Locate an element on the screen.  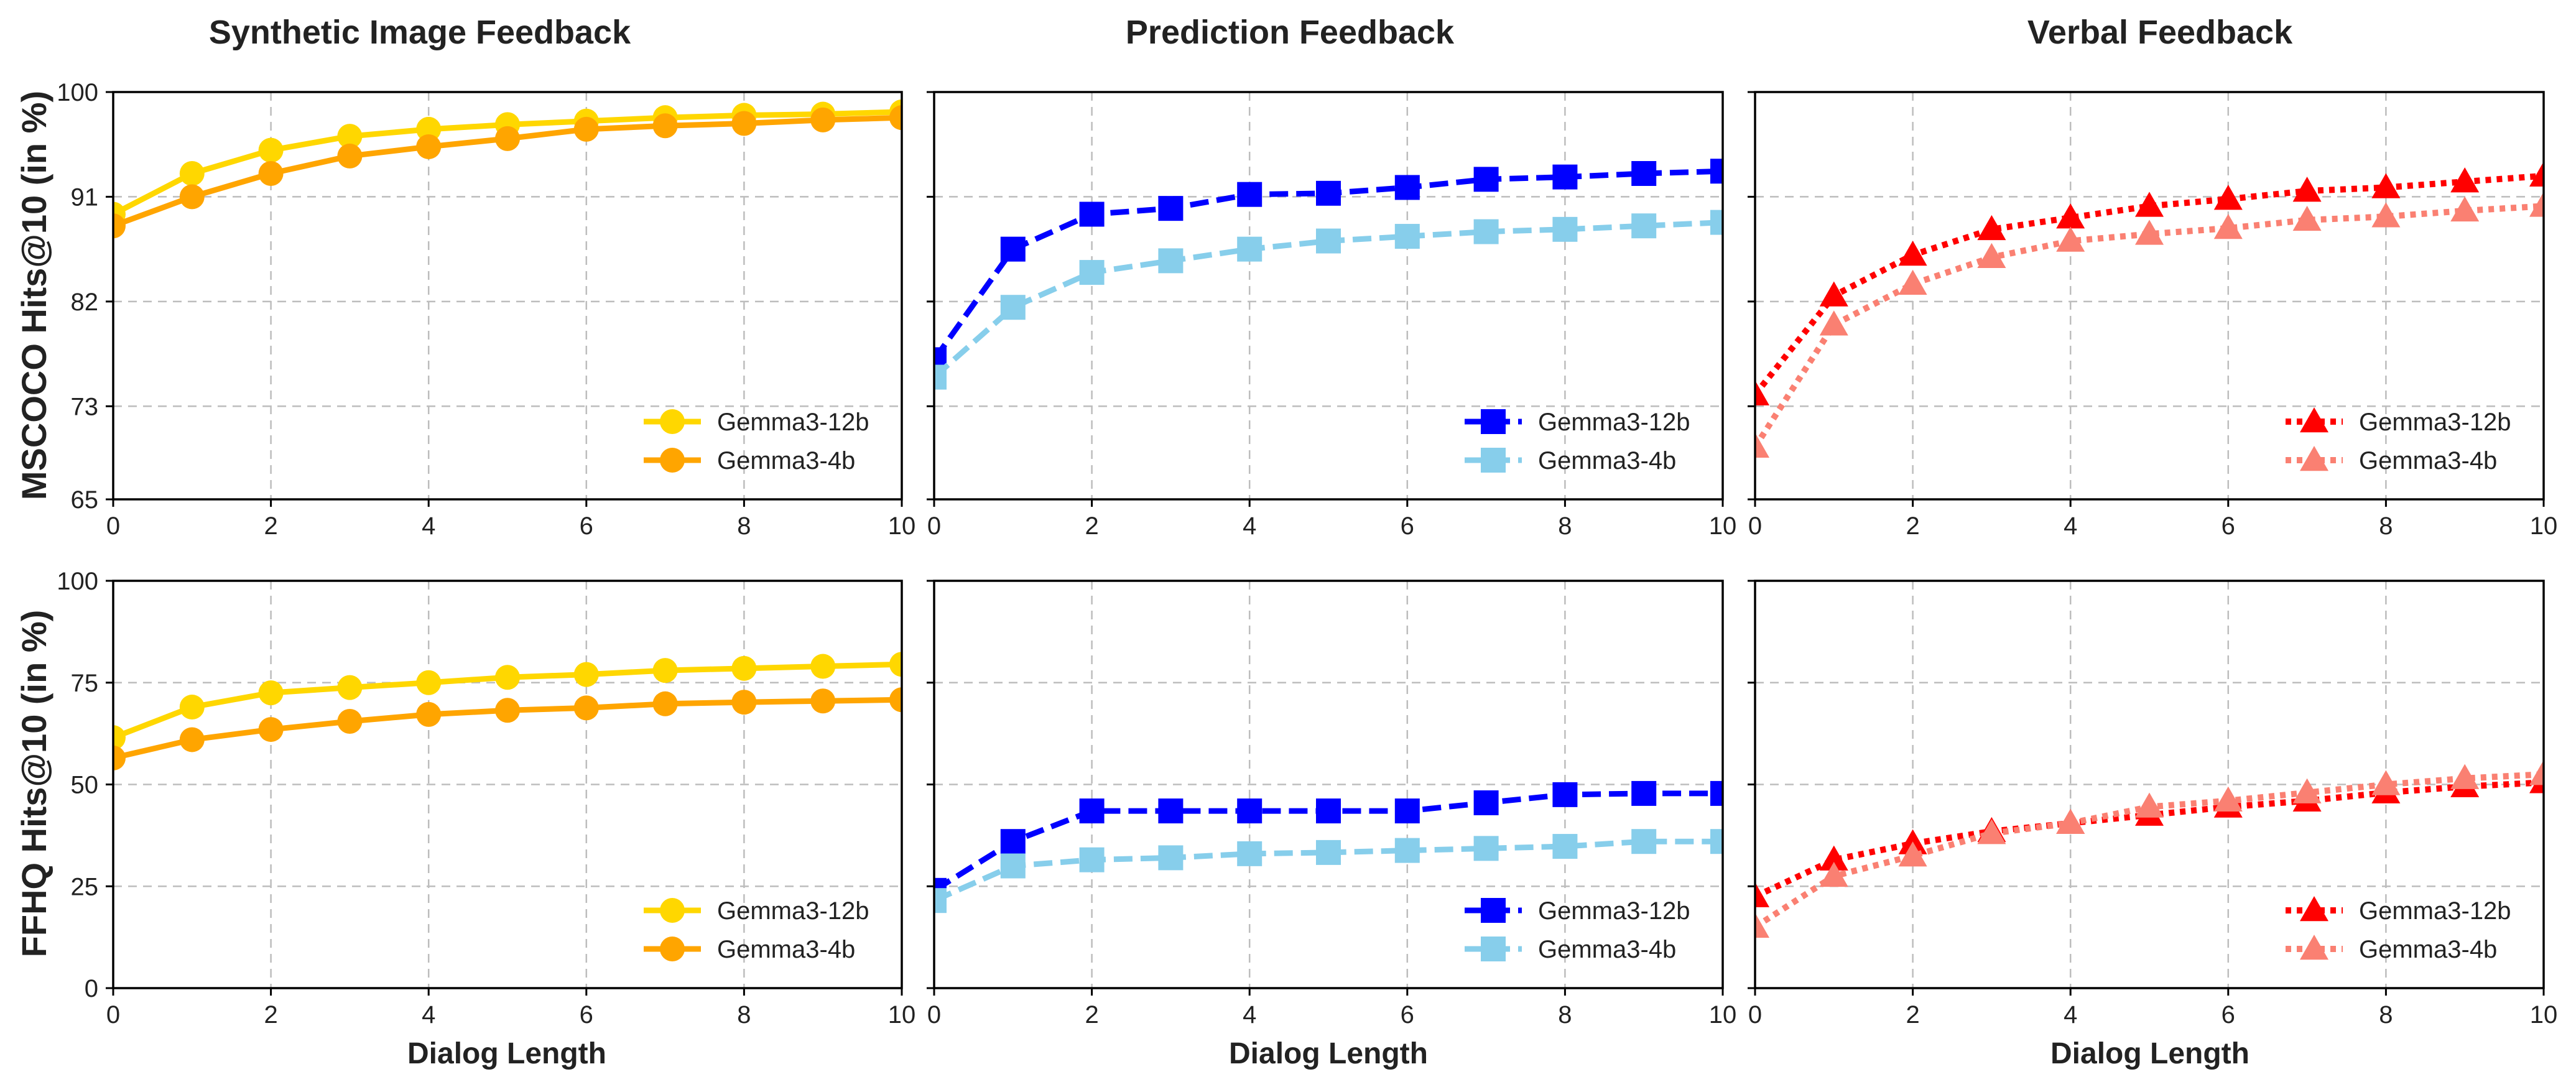
row-label-ffhq: FFHQ Hits@10 (in %) is located at coordinates (33, 784).